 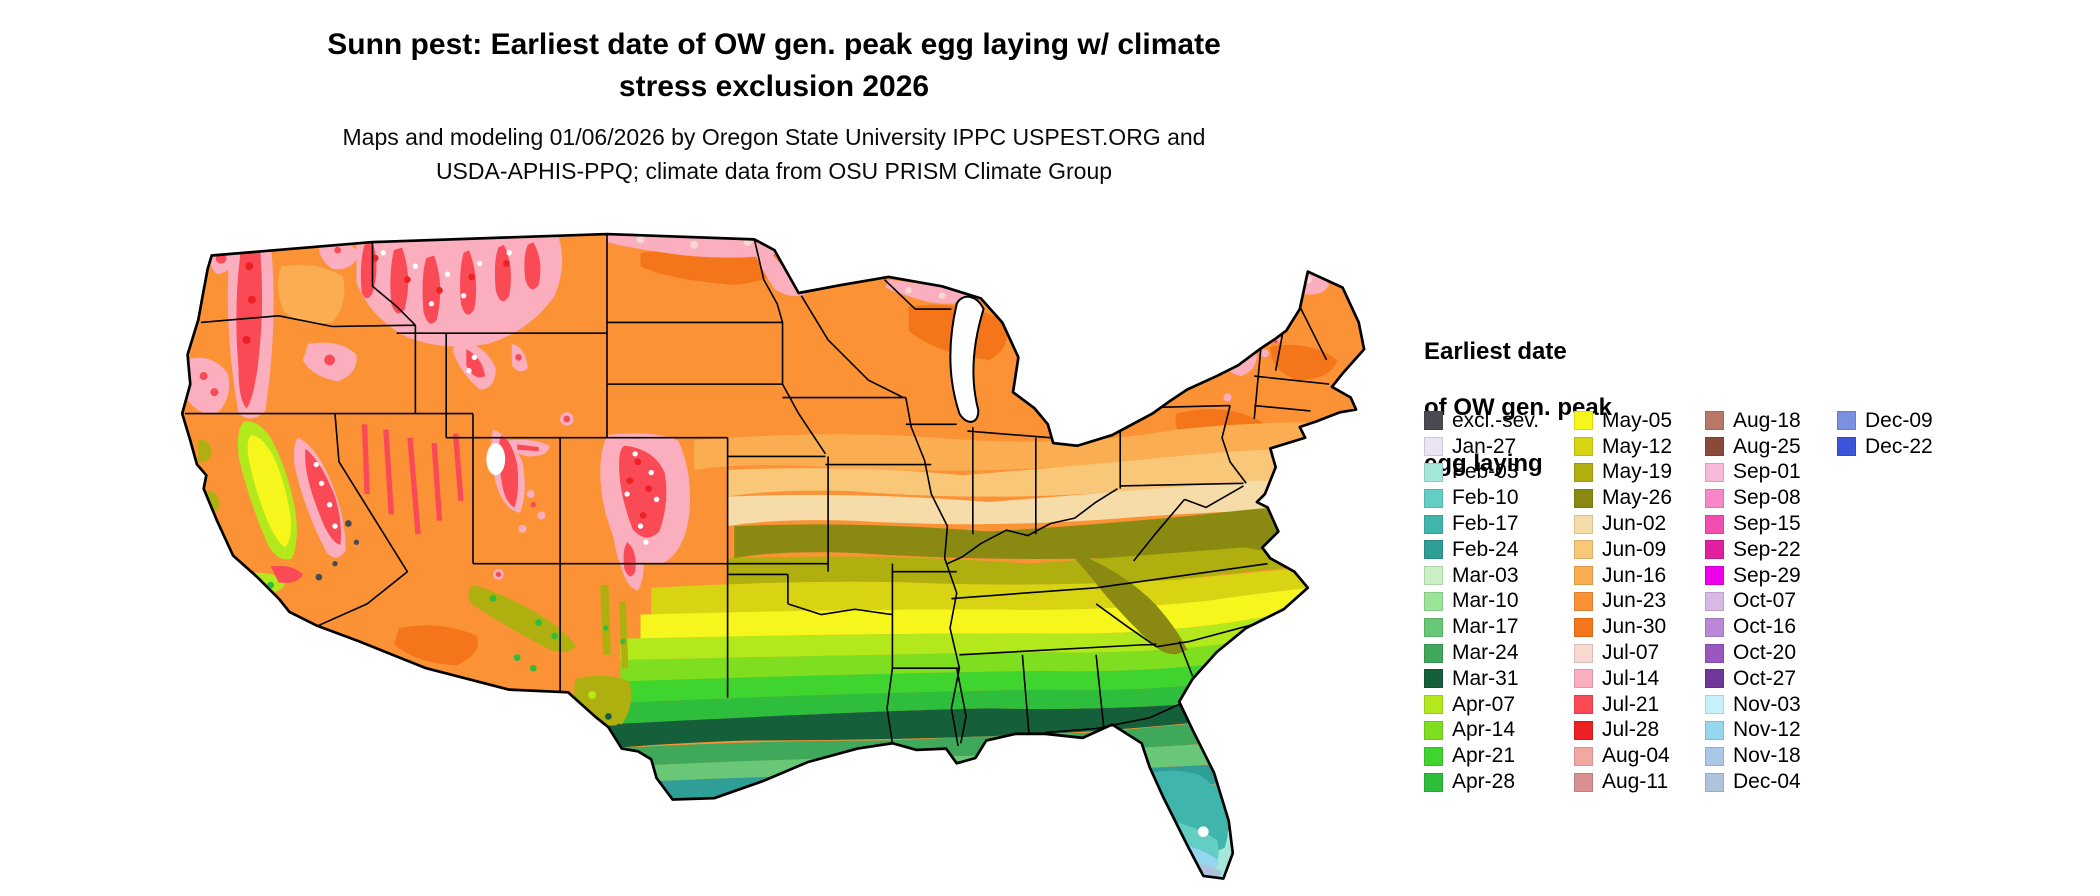 I want to click on legend-entry: Nov-03, so click(x=1753, y=705).